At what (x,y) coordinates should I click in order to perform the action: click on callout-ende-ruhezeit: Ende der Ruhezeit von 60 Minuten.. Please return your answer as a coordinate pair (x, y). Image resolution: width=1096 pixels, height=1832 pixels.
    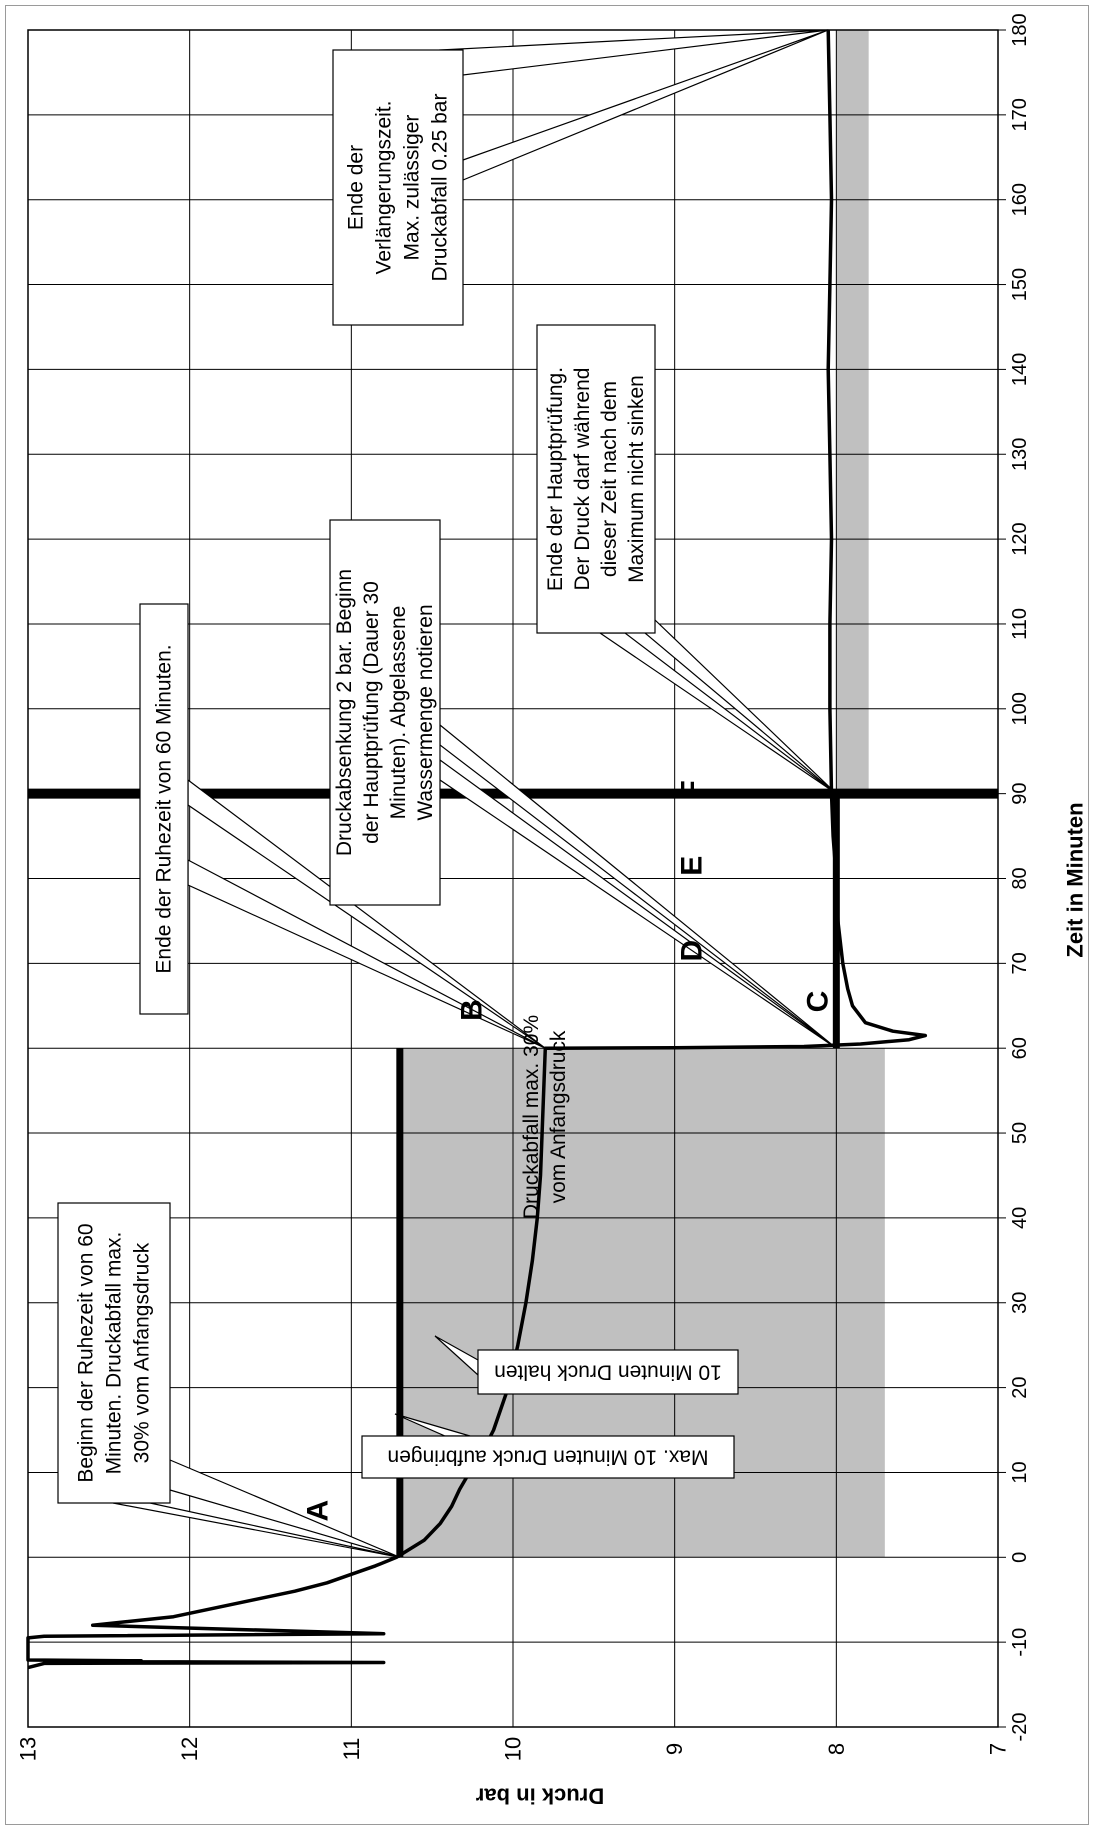
    Looking at the image, I should click on (342, 826).